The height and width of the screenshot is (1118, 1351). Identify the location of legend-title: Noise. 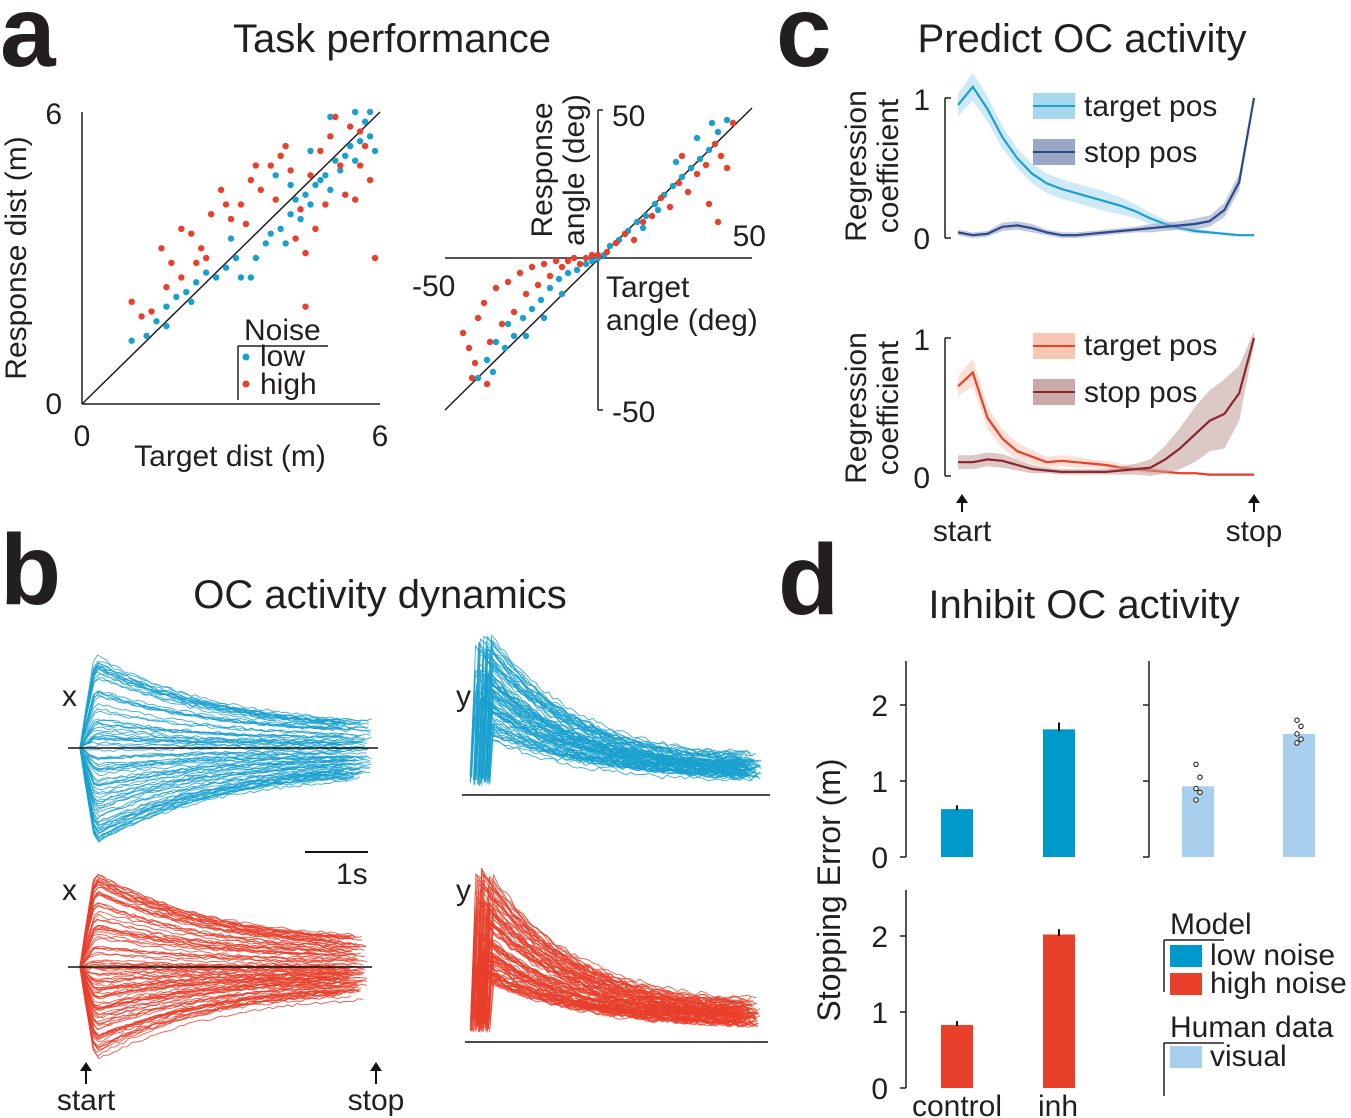
(282, 330).